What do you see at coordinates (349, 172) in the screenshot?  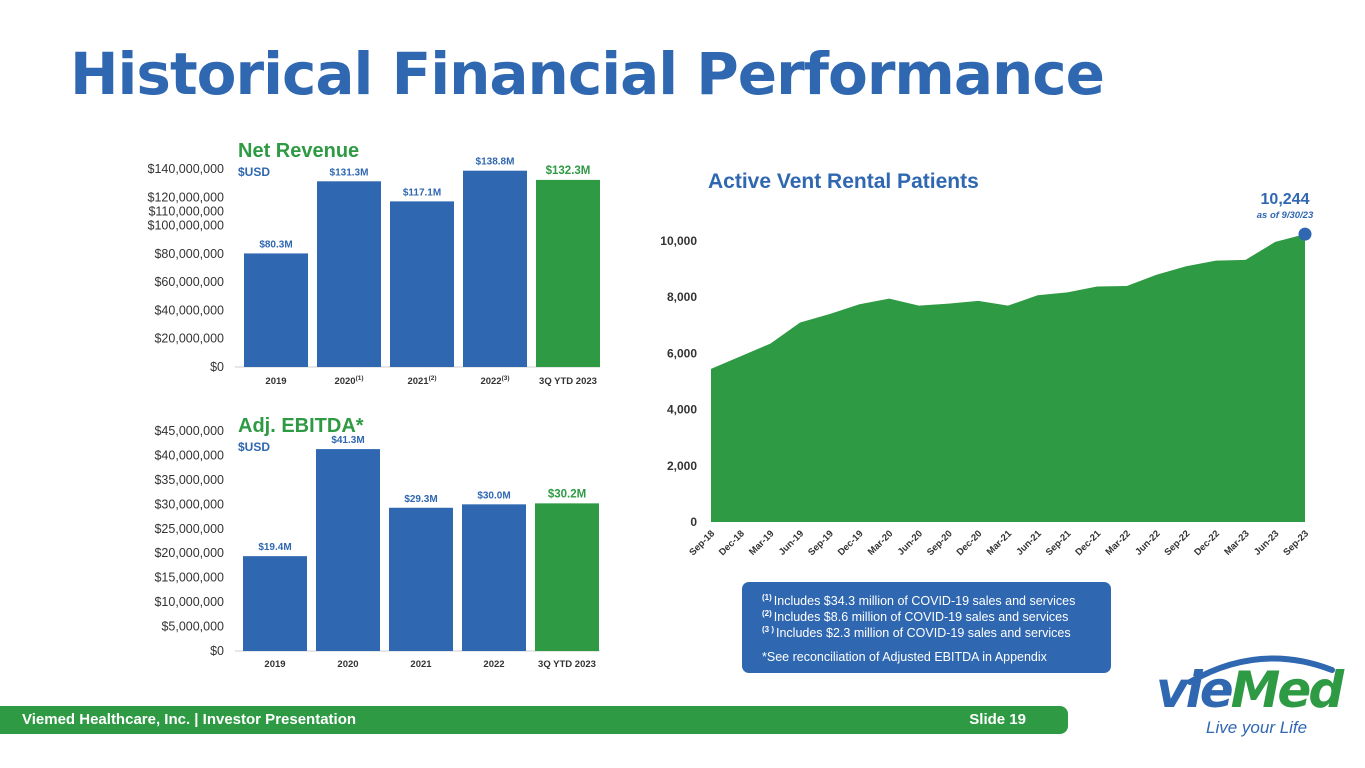 I see `data-label: $131.3M` at bounding box center [349, 172].